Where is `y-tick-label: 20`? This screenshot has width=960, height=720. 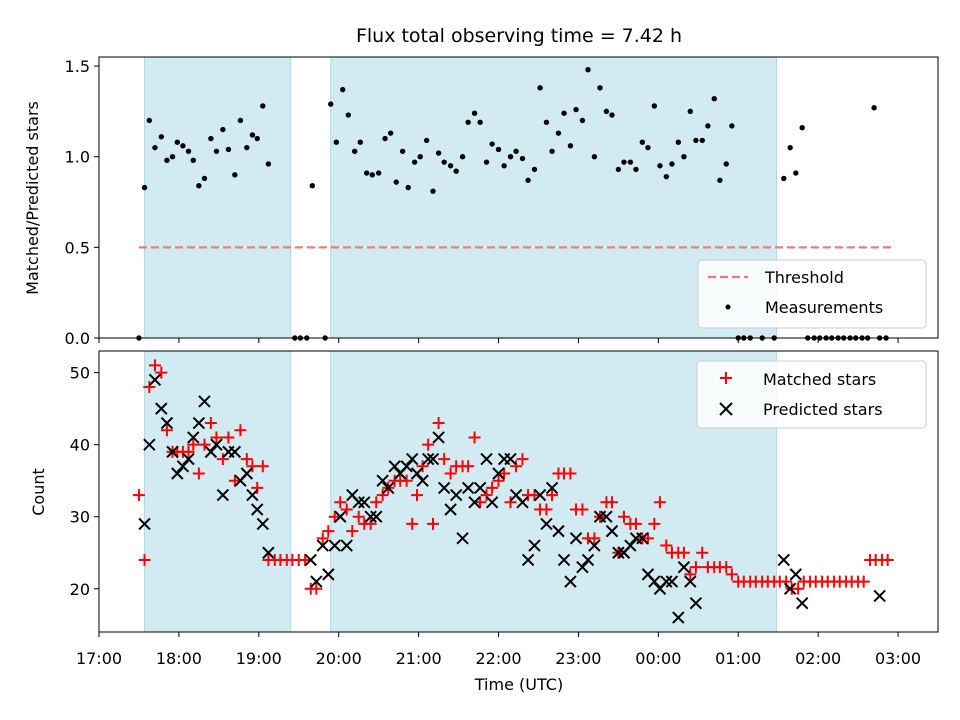 y-tick-label: 20 is located at coordinates (80, 589).